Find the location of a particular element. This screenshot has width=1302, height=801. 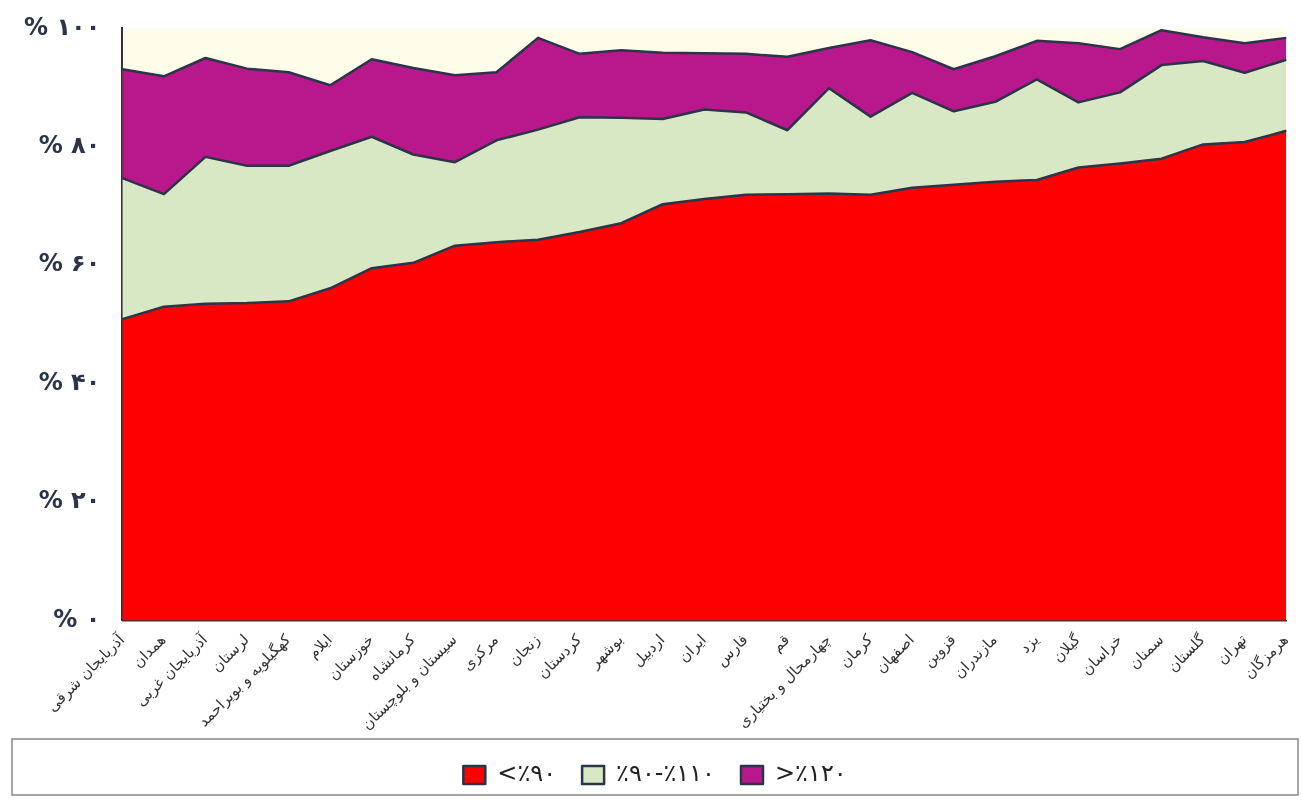

x-tick-label: آذربایجان شرقی is located at coordinates (86, 673).